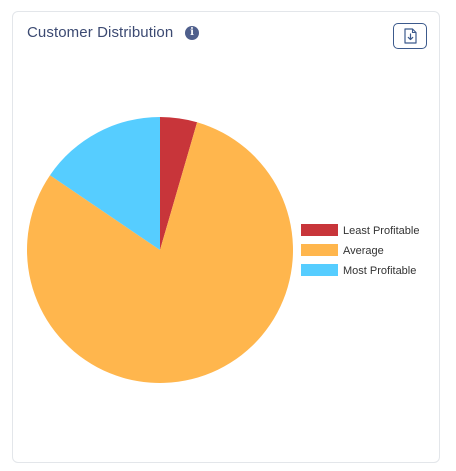 The width and height of the screenshot is (456, 471). I want to click on legend-swatch-most-profitable, so click(319, 270).